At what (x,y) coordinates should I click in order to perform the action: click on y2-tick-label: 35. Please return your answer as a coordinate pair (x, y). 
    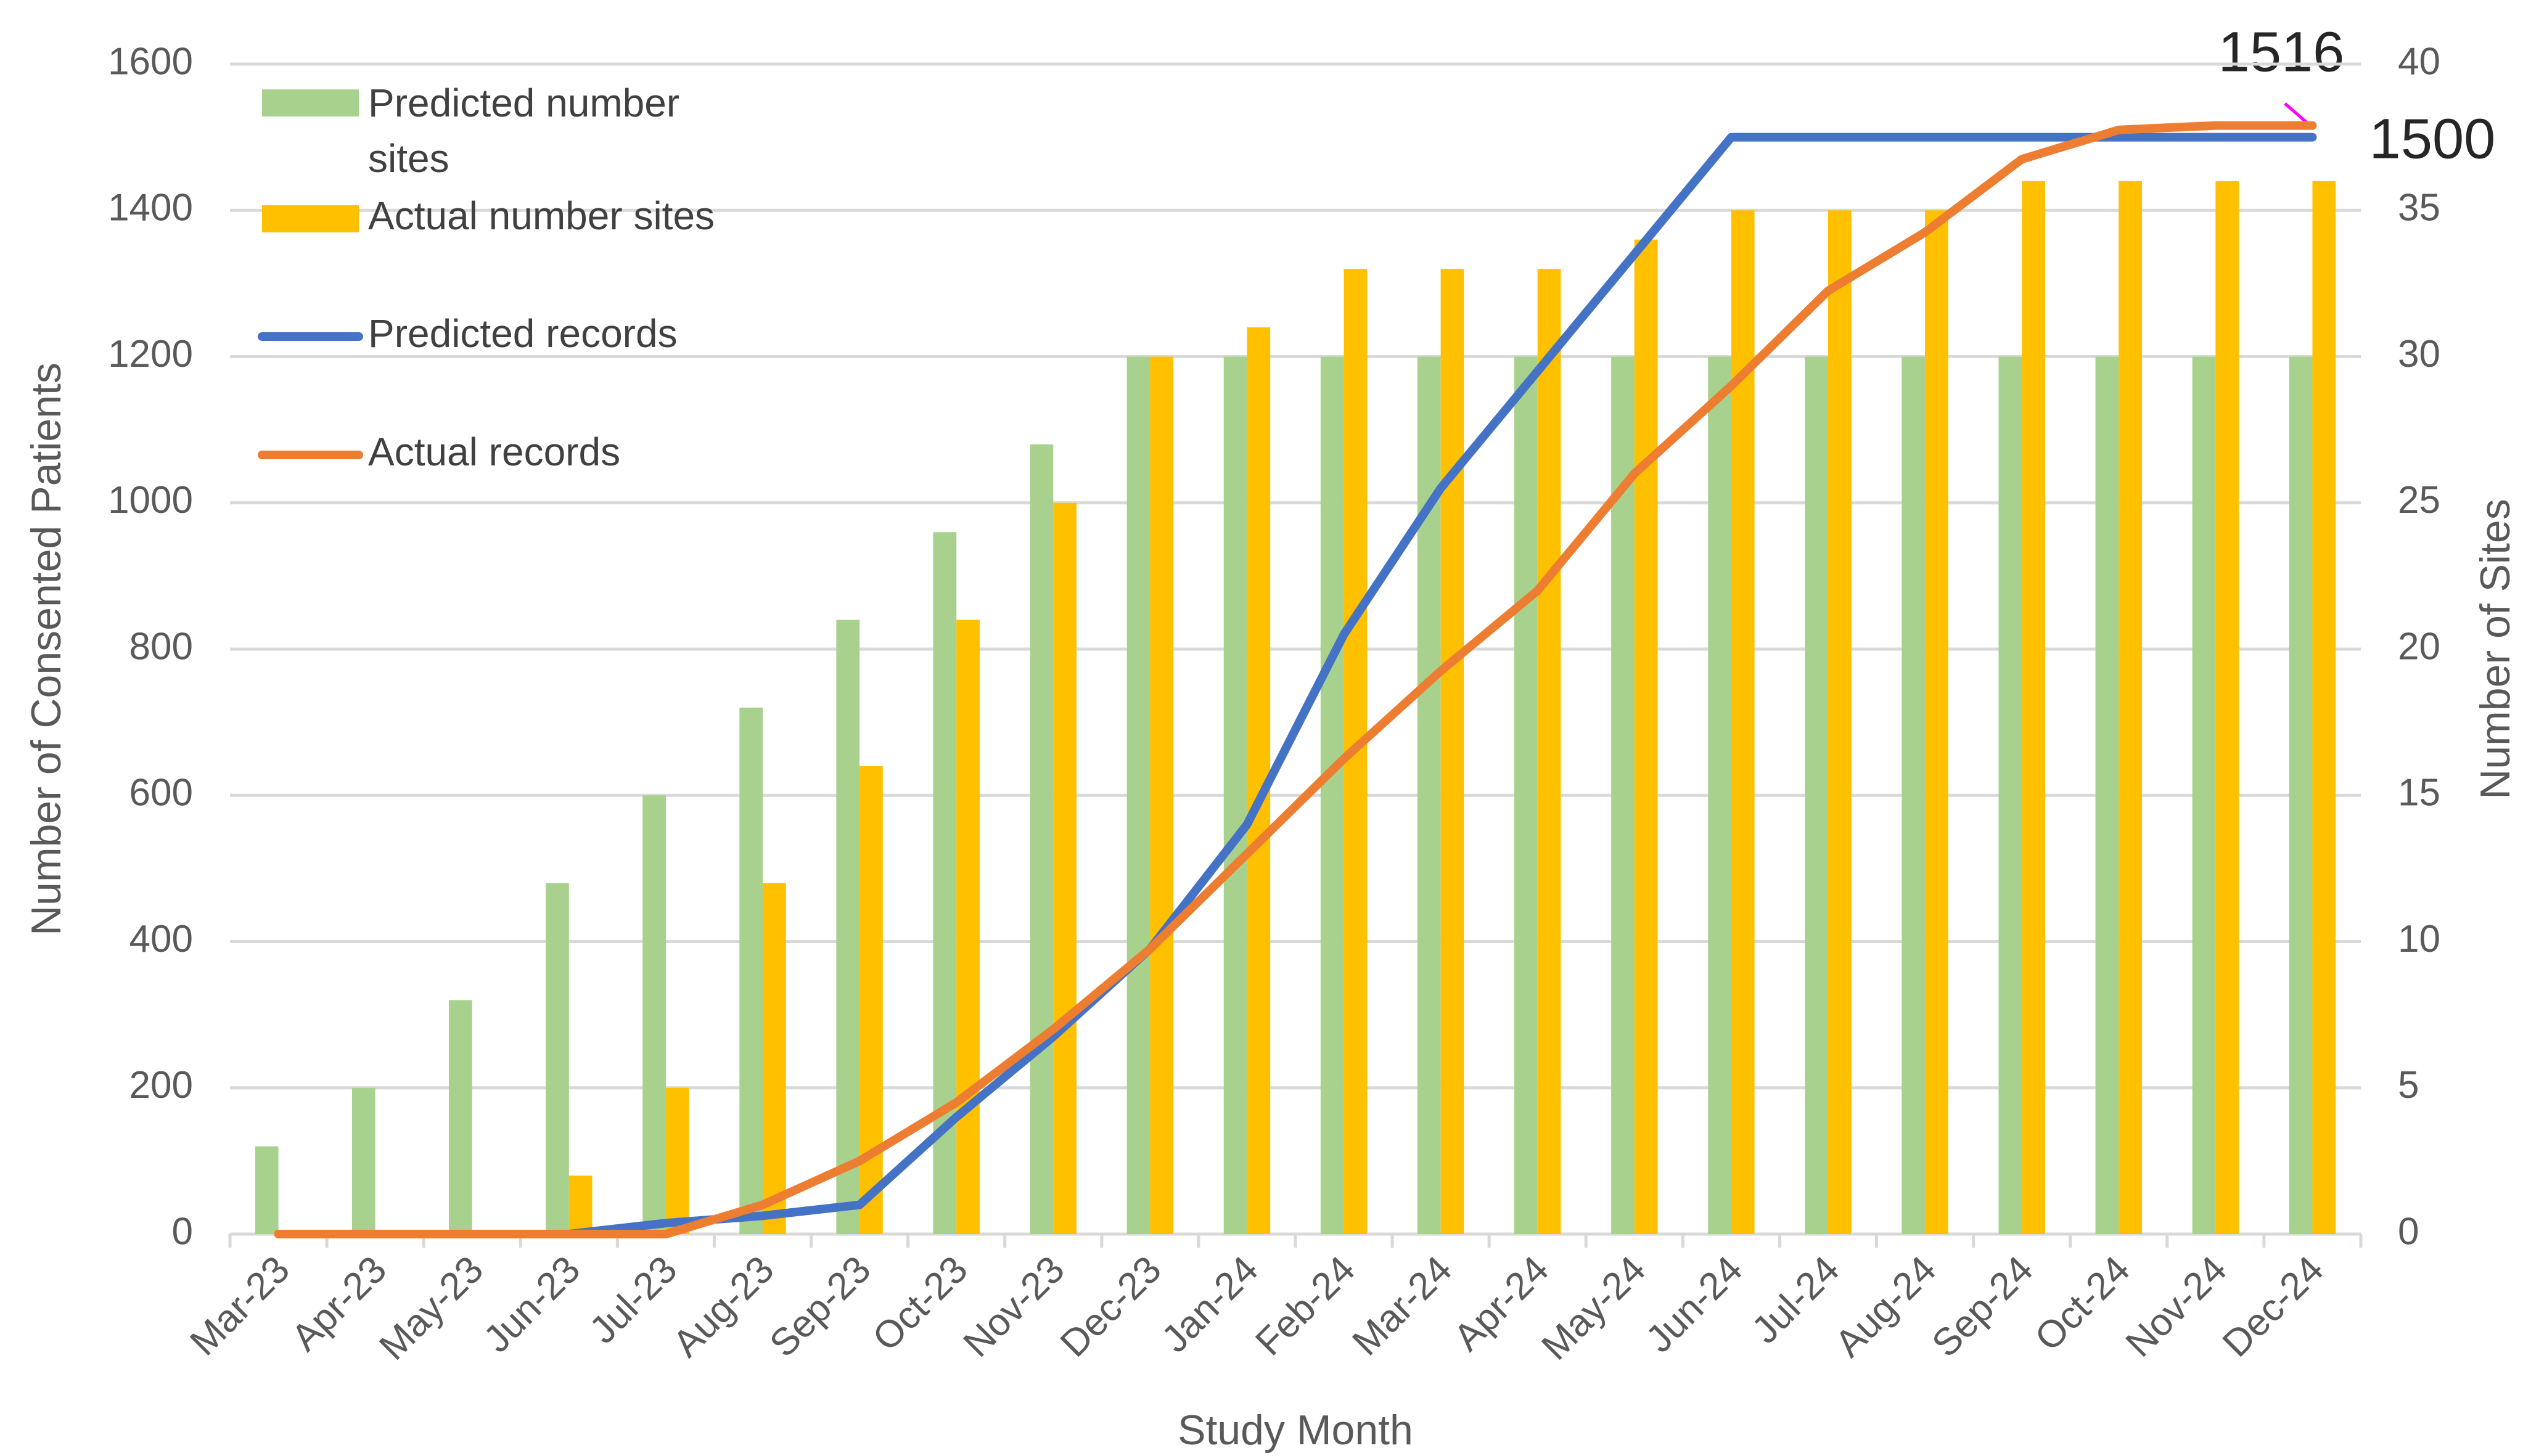
    Looking at the image, I should click on (2419, 208).